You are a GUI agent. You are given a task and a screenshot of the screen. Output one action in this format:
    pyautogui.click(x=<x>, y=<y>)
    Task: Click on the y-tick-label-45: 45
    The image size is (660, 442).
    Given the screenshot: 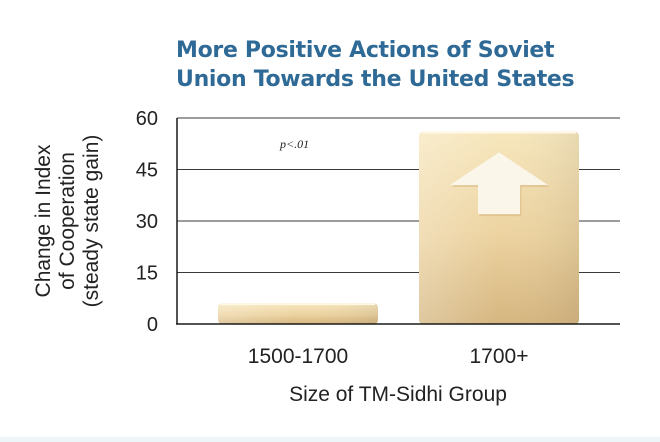 What is the action you would take?
    pyautogui.click(x=147, y=171)
    